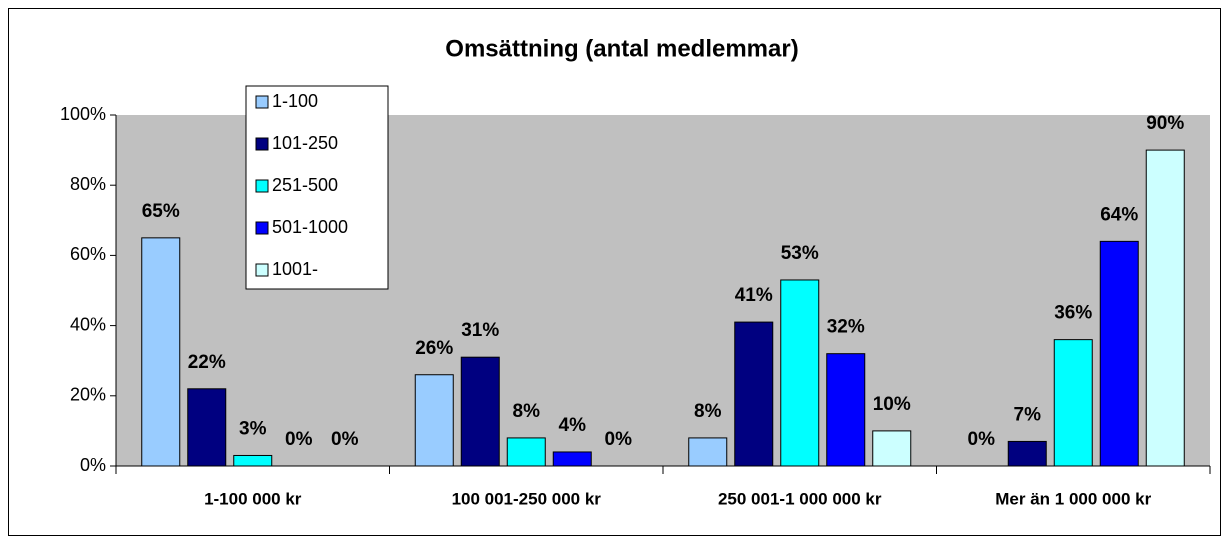  I want to click on x-tick-label: 1-100 000 kr, so click(253, 498).